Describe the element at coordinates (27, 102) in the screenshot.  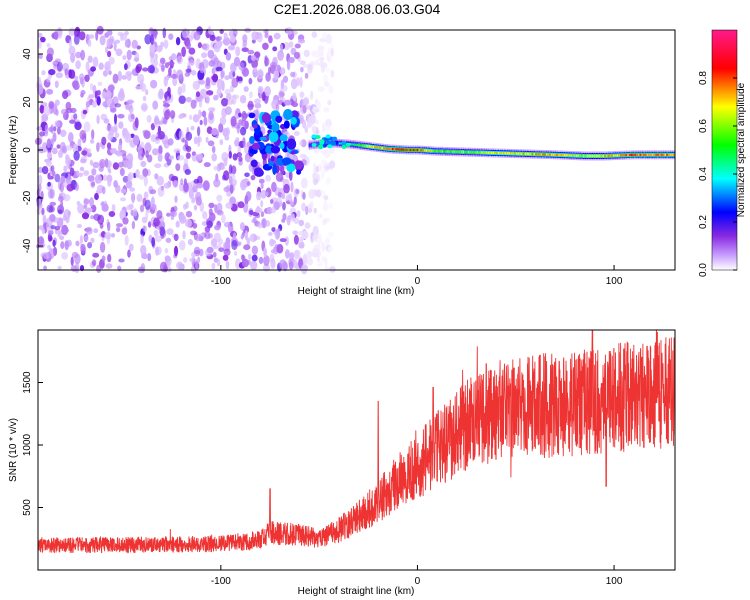
I see `spectrogram-y-tick-label: 20` at that location.